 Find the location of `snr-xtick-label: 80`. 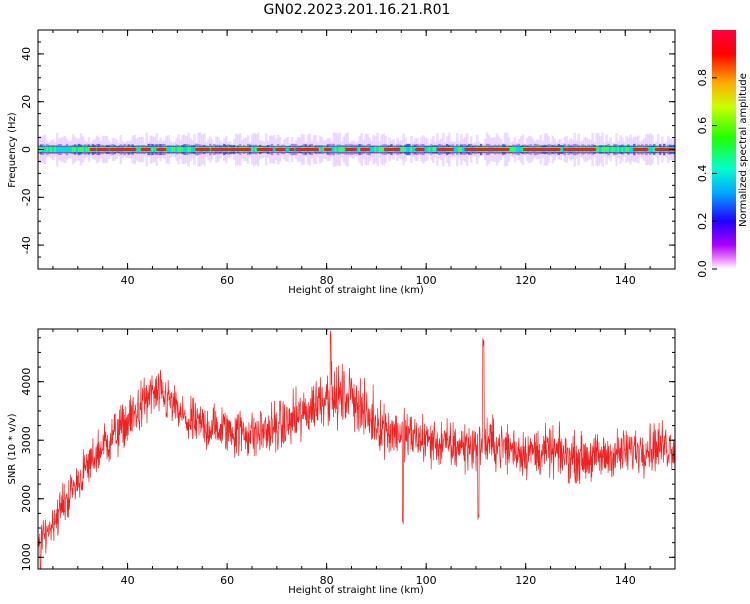

snr-xtick-label: 80 is located at coordinates (327, 580).